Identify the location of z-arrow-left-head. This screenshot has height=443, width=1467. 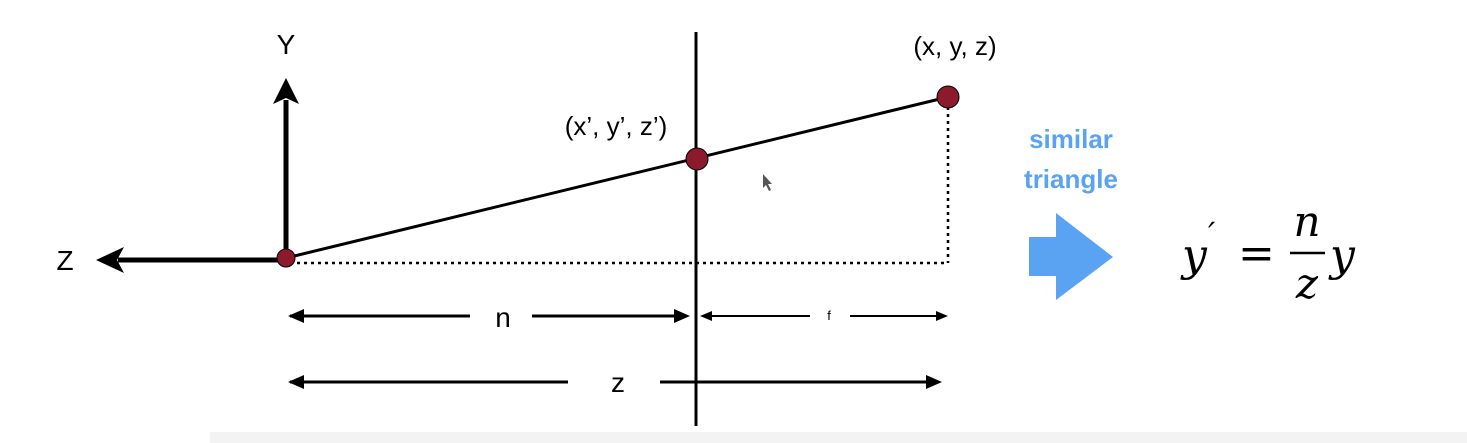
(296, 382).